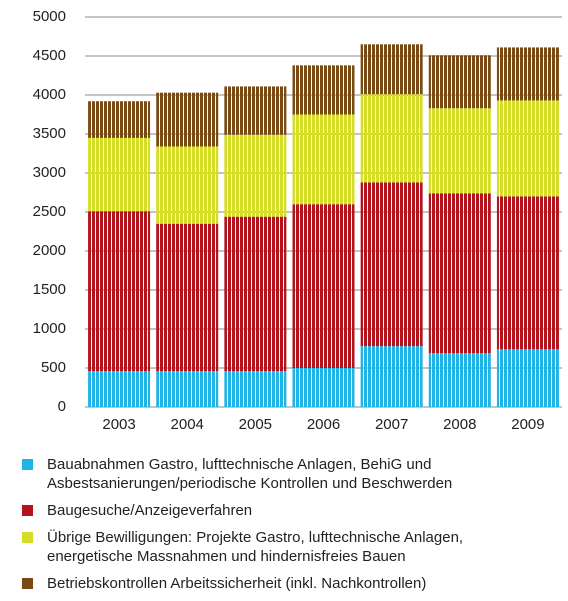 The height and width of the screenshot is (601, 568). Describe the element at coordinates (150, 510) in the screenshot. I see `legend-label: Baugesuche/Anzeigeverfahren` at that location.